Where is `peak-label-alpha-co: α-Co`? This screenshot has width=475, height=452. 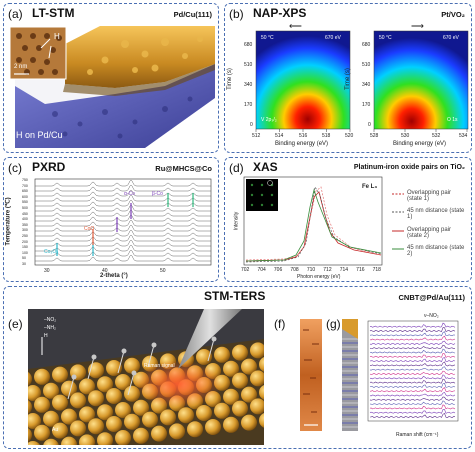
peak-label-alpha-co: α-Co is located at coordinates (129, 194).